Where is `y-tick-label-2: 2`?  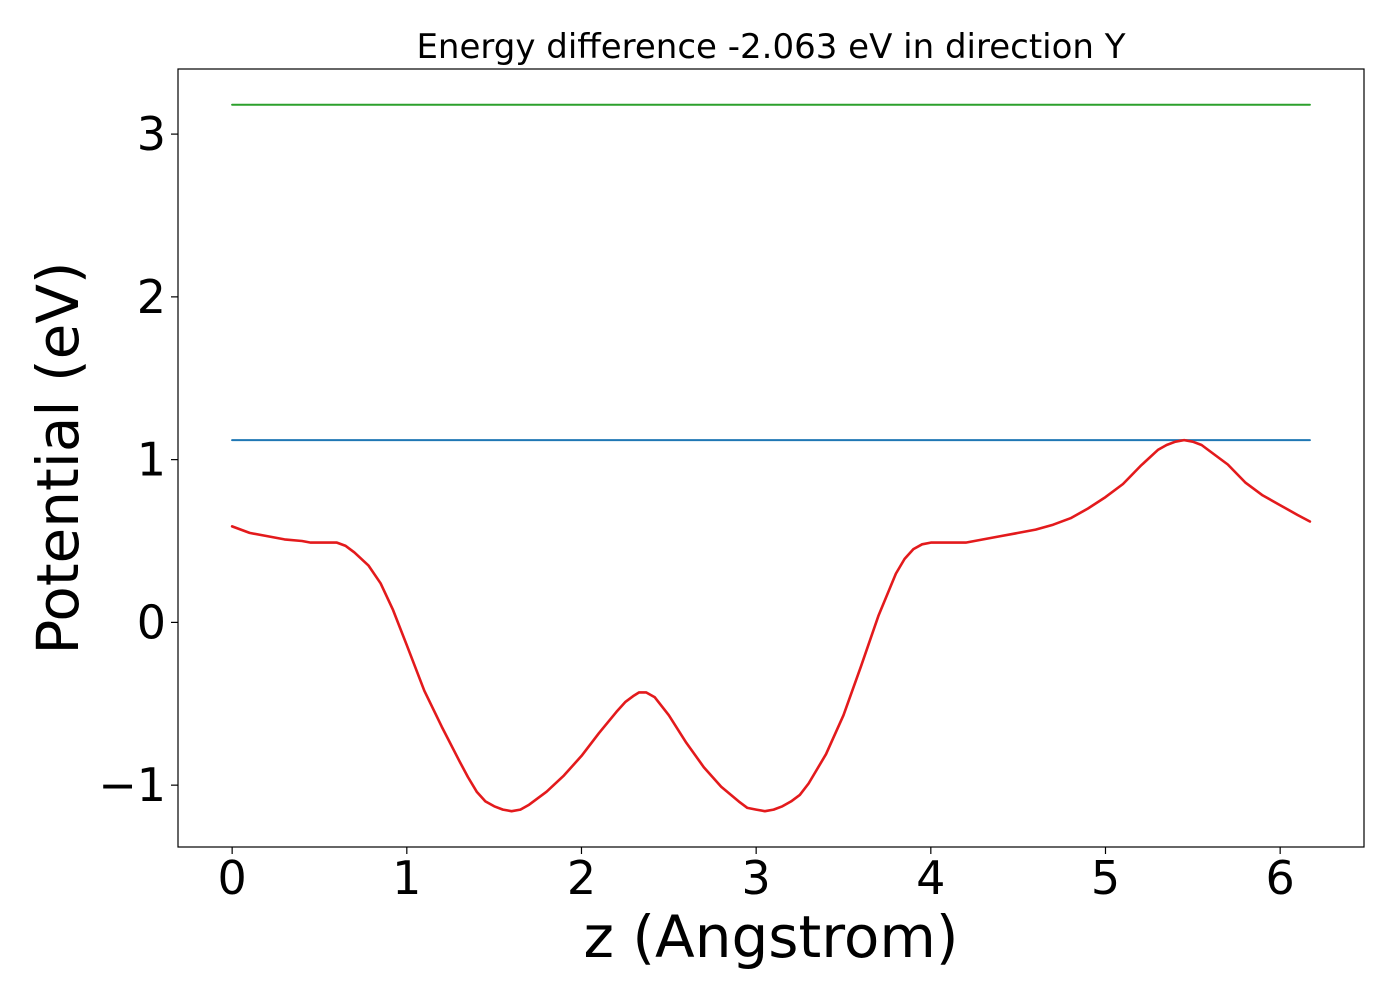
y-tick-label-2: 2 is located at coordinates (151, 297).